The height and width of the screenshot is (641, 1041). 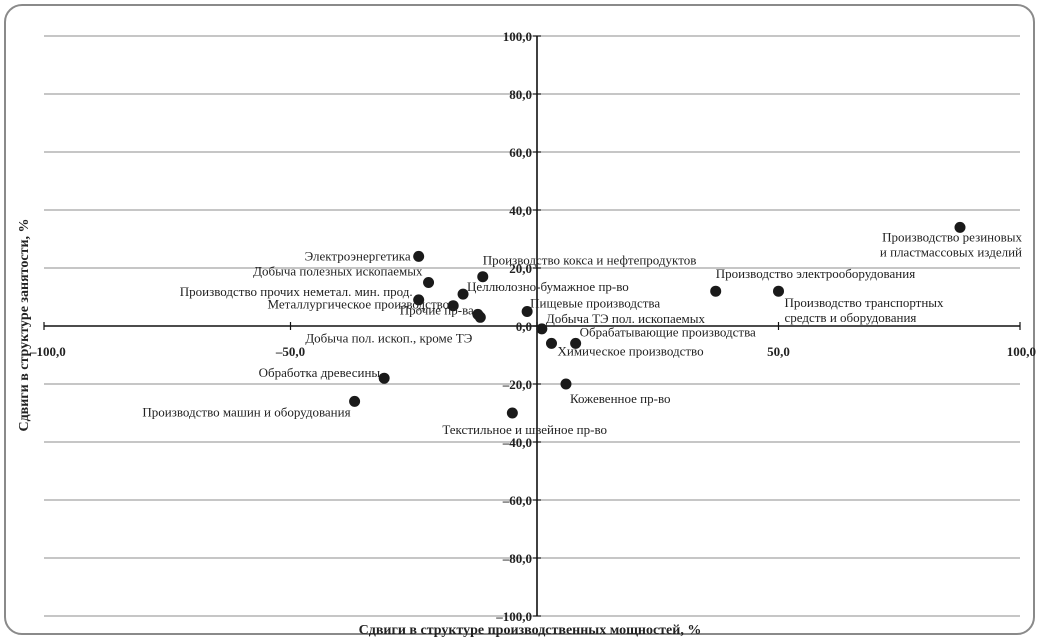 I want to click on point-label: Металлургическое производство, so click(x=358, y=304).